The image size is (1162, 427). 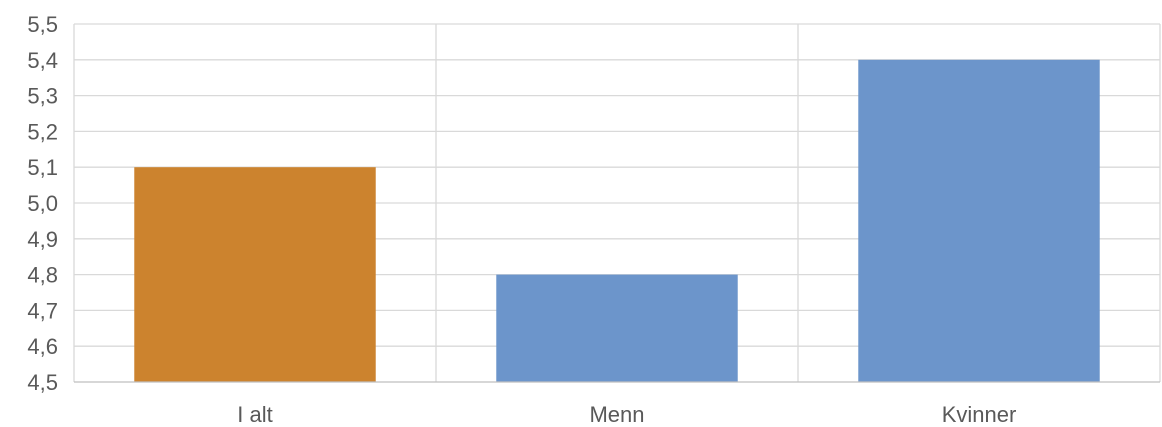 I want to click on y-axis-tick-labels: 4,5 4,6 4,7 4,8 4,9 5,0 5,1 5,2 5,3 5,4 5,5, so click(x=42, y=203).